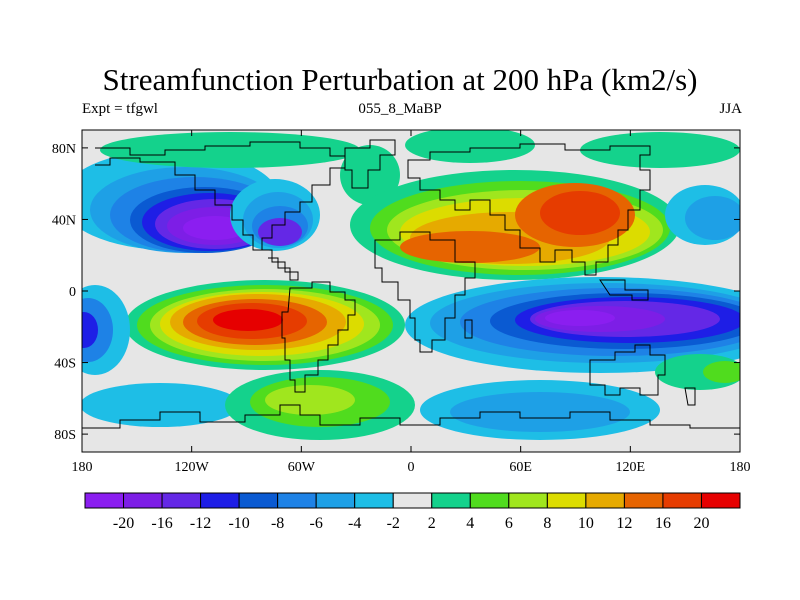 The image size is (800, 600). I want to click on north-america-outline, so click(220, 196).